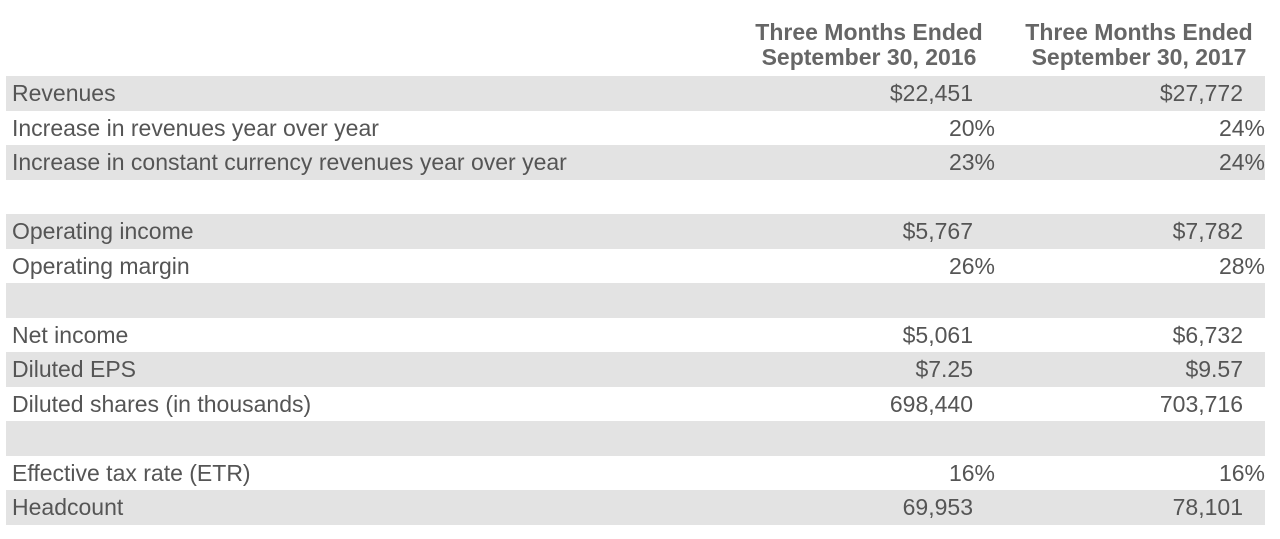 Image resolution: width=1280 pixels, height=539 pixels. Describe the element at coordinates (1241, 472) in the screenshot. I see `value-2017: 16%` at that location.